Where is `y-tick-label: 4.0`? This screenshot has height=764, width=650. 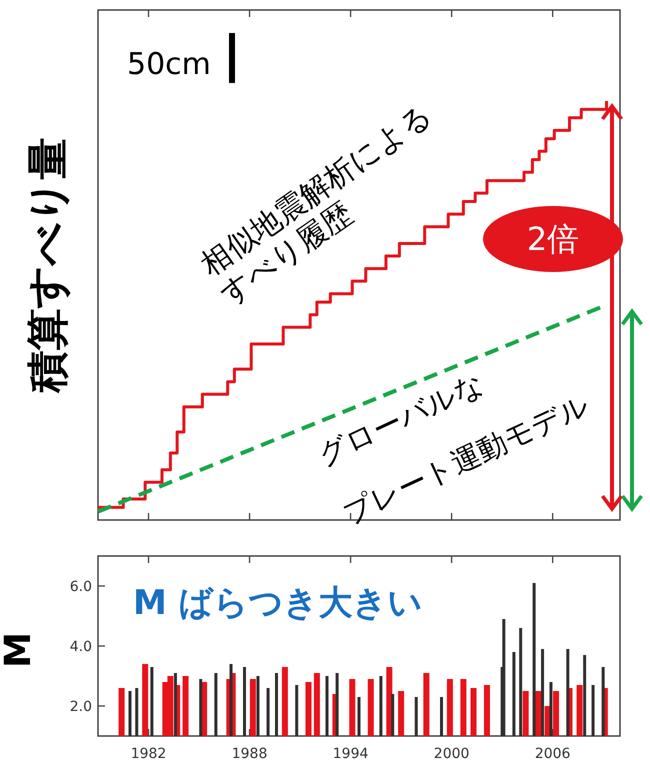
y-tick-label: 4.0 is located at coordinates (81, 647).